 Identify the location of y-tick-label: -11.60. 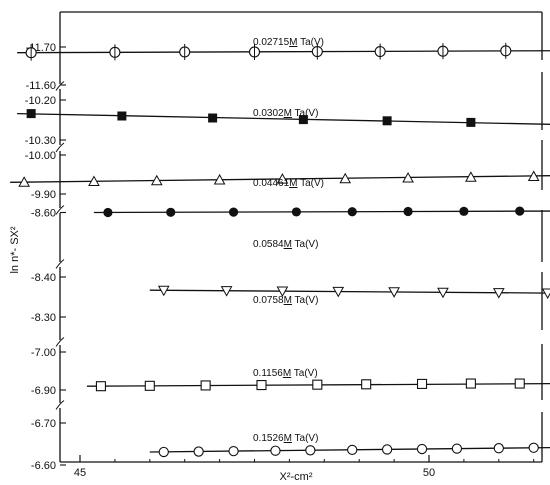
(41, 86).